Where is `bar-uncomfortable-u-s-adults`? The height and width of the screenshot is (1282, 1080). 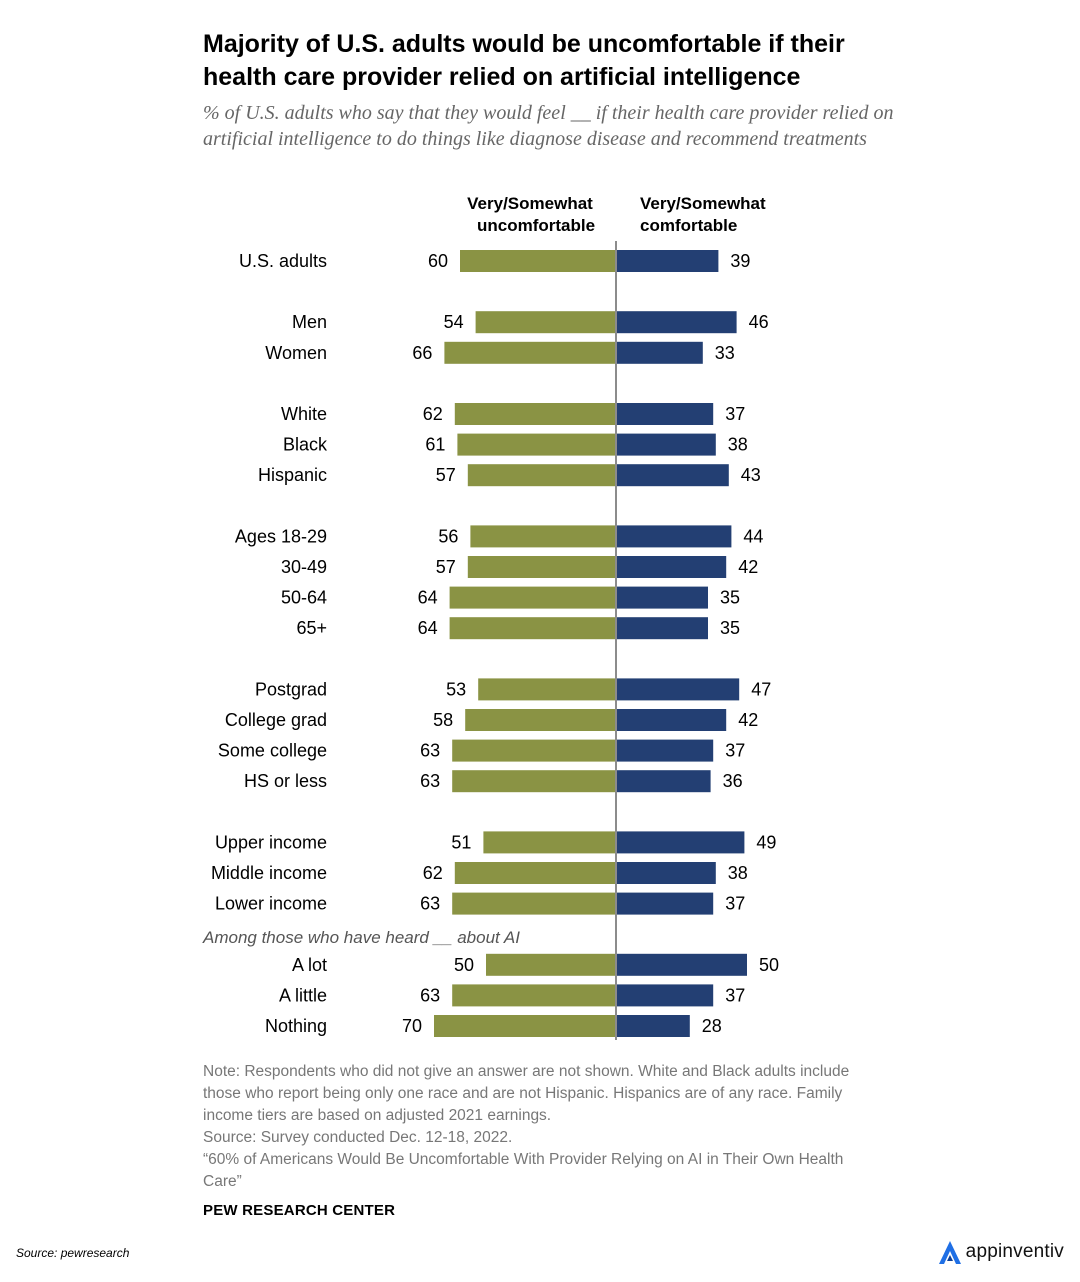
bar-uncomfortable-u-s-adults is located at coordinates (538, 261).